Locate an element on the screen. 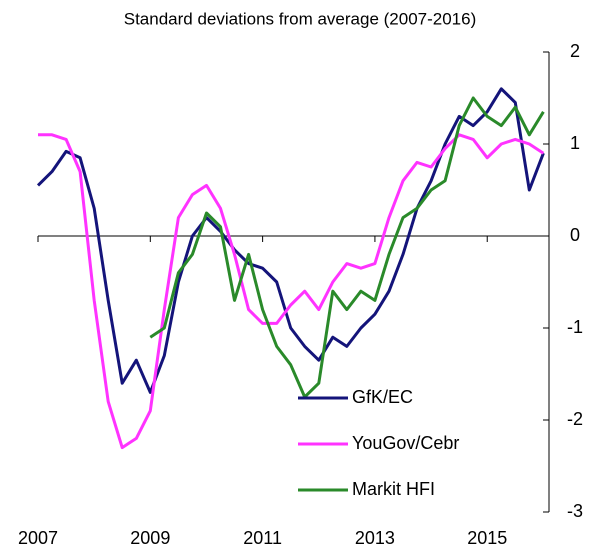  y-tick-label: -3 is located at coordinates (575, 511).